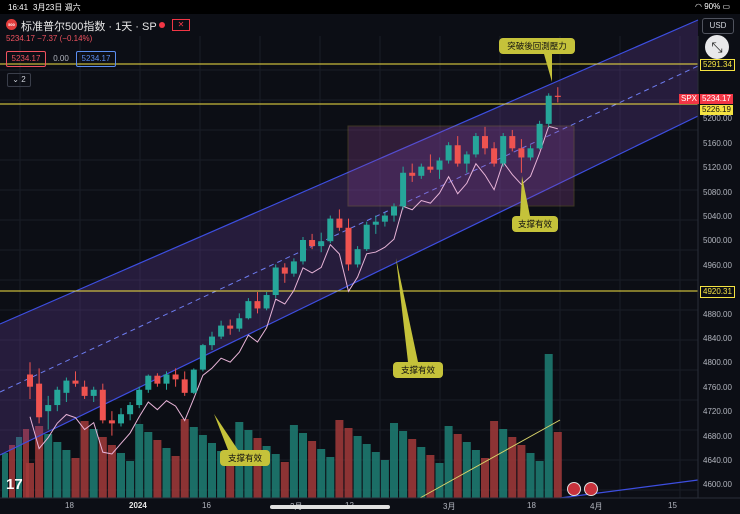  What do you see at coordinates (596, 506) in the screenshot?
I see `time-label: 4月` at bounding box center [596, 506].